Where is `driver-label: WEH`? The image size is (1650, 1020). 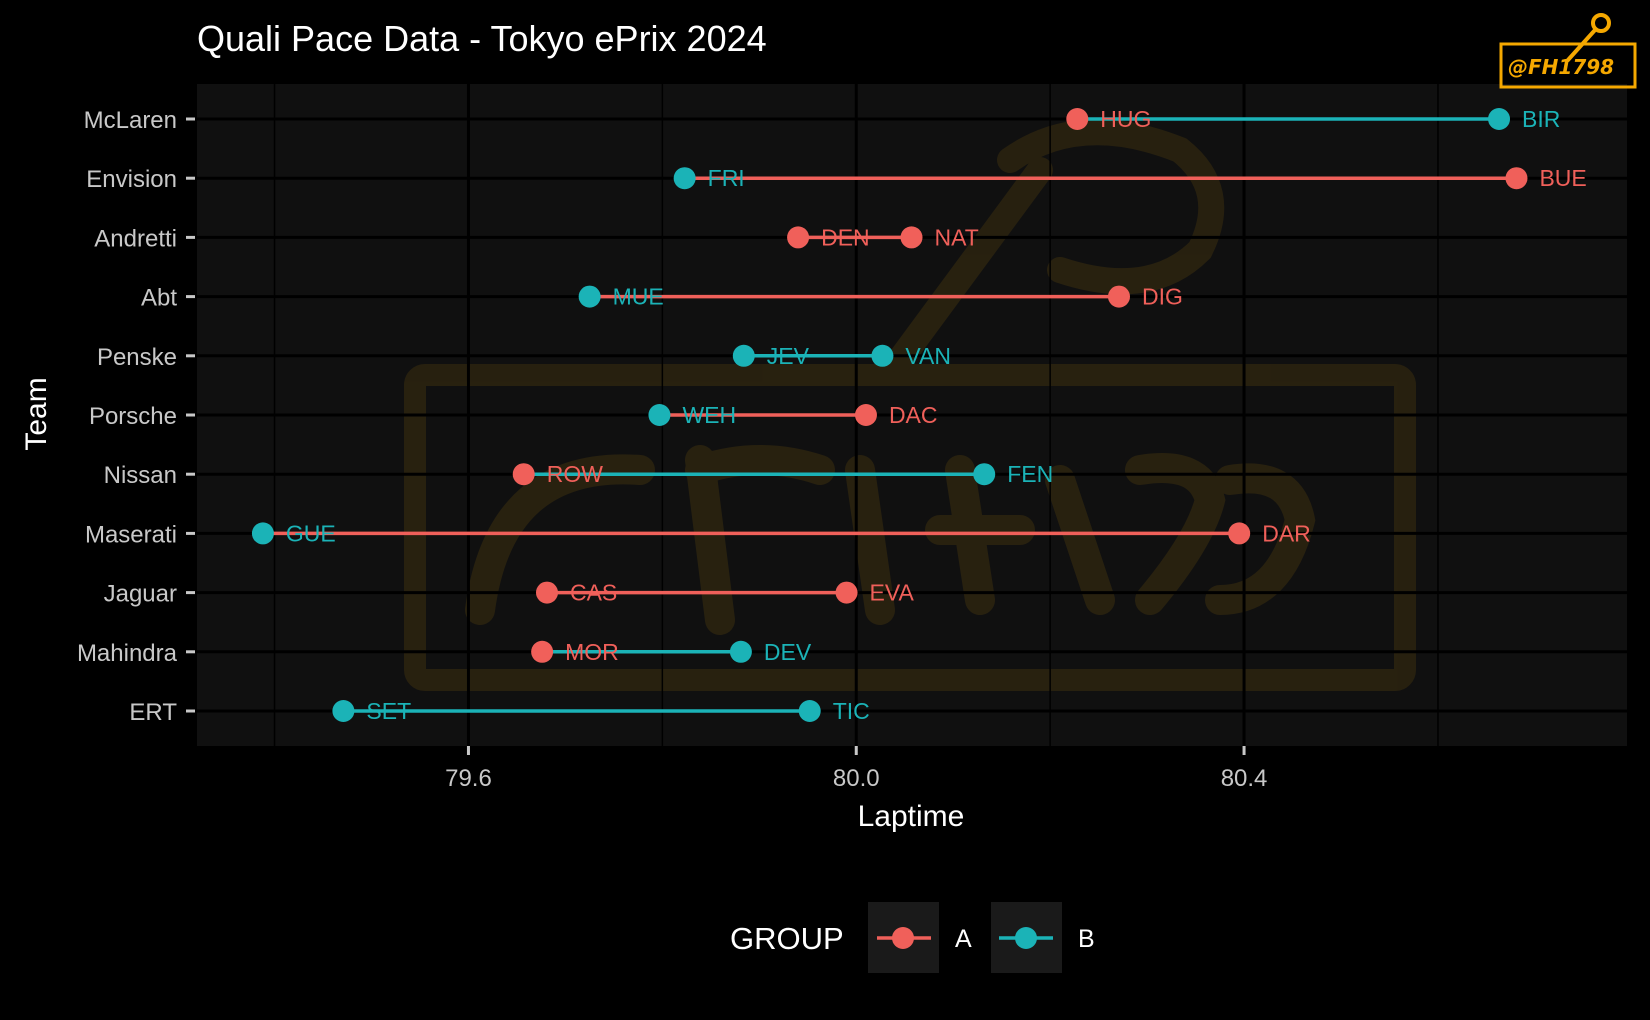
driver-label: WEH is located at coordinates (709, 415).